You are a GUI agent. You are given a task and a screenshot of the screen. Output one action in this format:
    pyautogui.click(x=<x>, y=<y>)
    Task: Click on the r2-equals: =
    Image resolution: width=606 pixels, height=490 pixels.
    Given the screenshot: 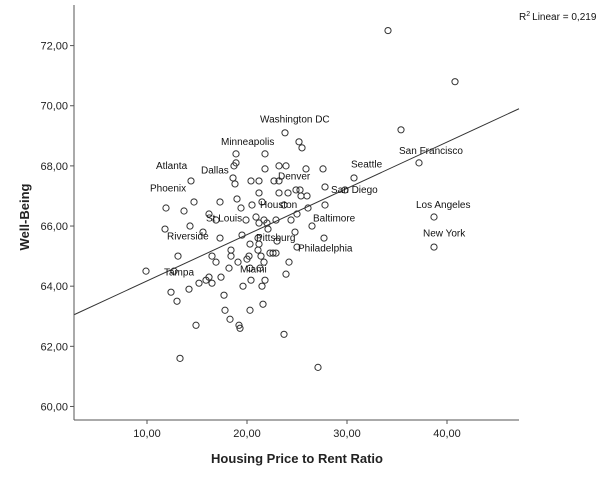 What is the action you would take?
    pyautogui.click(x=565, y=17)
    